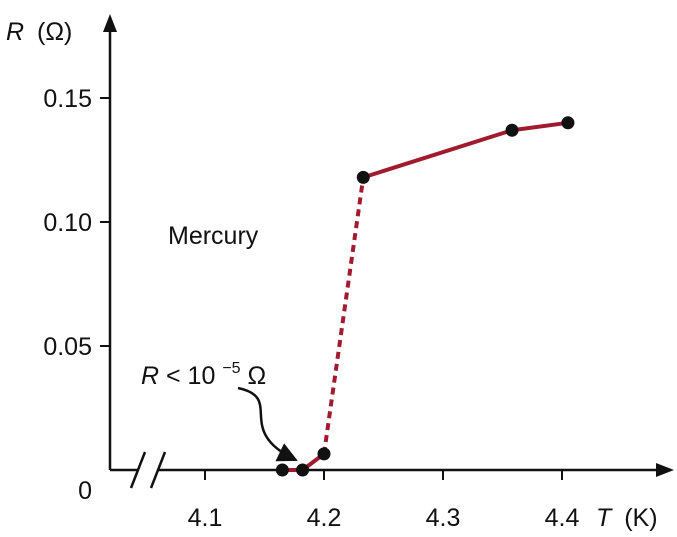 This screenshot has width=677, height=537. Describe the element at coordinates (190, 376) in the screenshot. I see `annotation-middle: < 10` at that location.